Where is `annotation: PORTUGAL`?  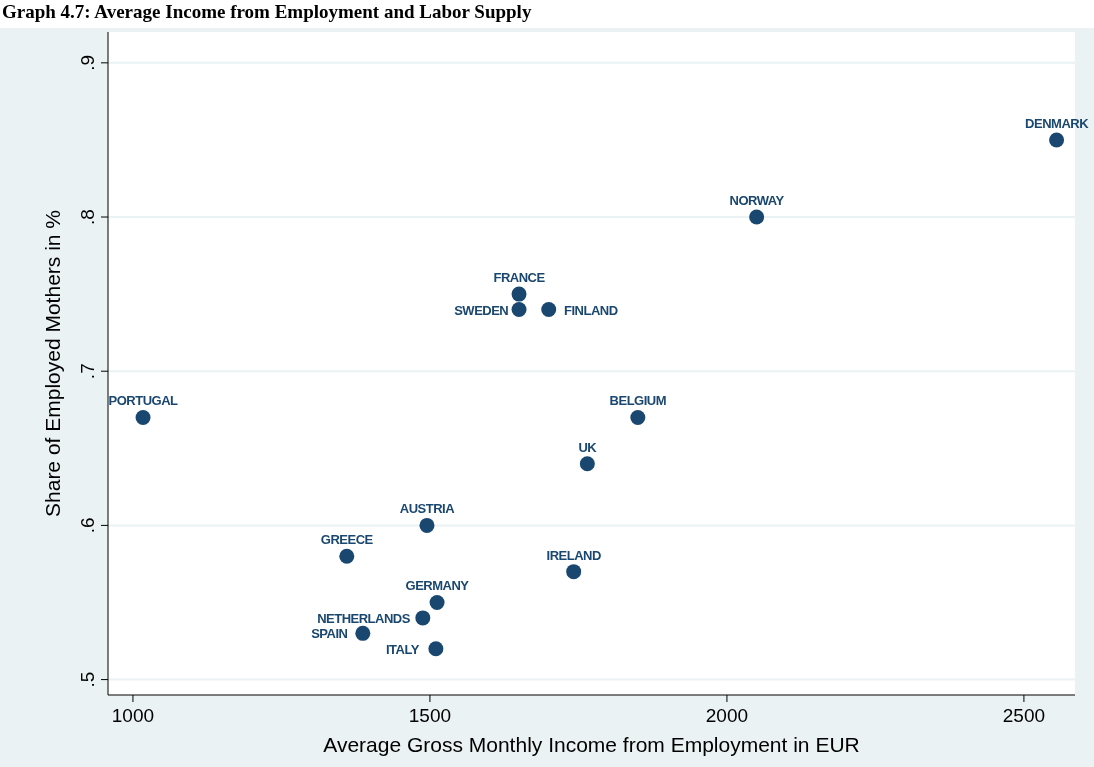
annotation: PORTUGAL is located at coordinates (143, 401).